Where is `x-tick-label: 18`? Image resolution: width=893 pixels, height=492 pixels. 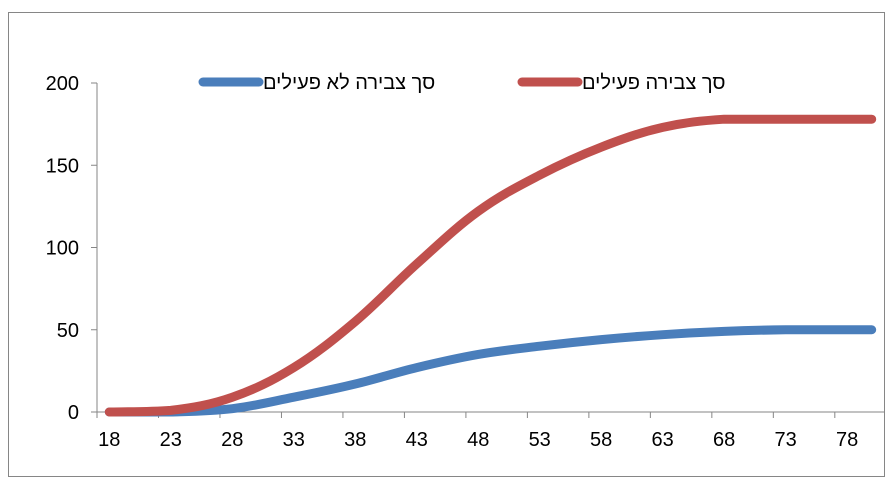
x-tick-label: 18 is located at coordinates (109, 440).